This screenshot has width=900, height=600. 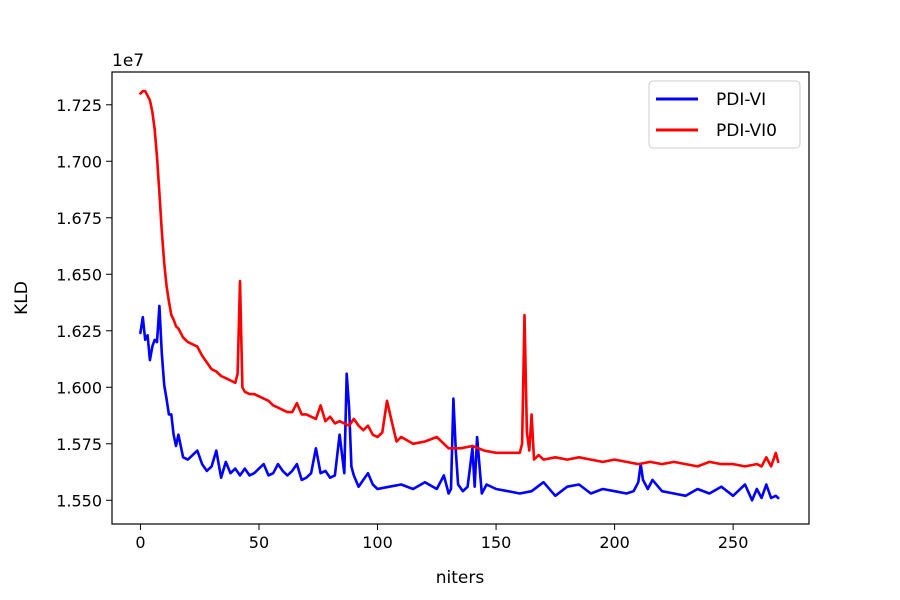 I want to click on y-tick-label: 1.725, so click(x=79, y=105).